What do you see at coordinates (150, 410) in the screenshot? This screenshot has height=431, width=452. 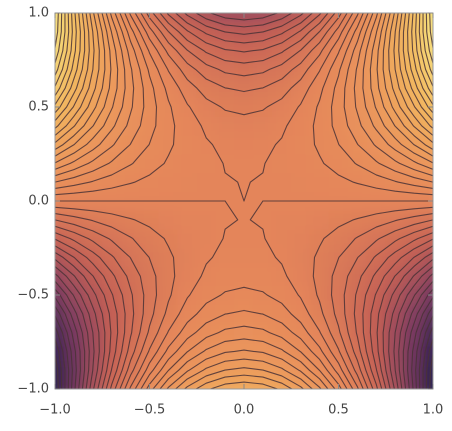 I see `x-tick-label: −0.5` at bounding box center [150, 410].